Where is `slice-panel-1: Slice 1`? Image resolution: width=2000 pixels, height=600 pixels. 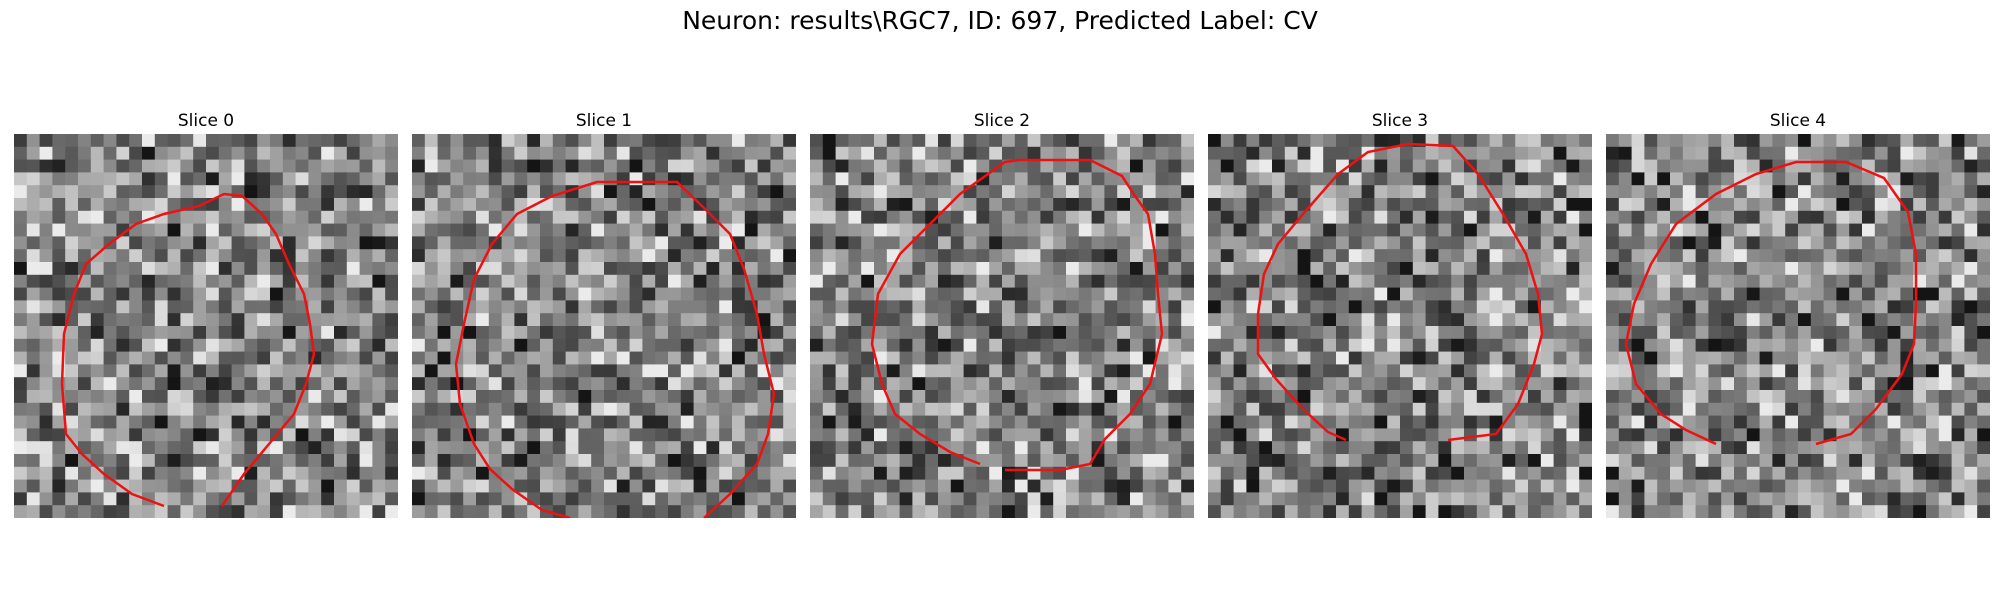 slice-panel-1: Slice 1 is located at coordinates (604, 313).